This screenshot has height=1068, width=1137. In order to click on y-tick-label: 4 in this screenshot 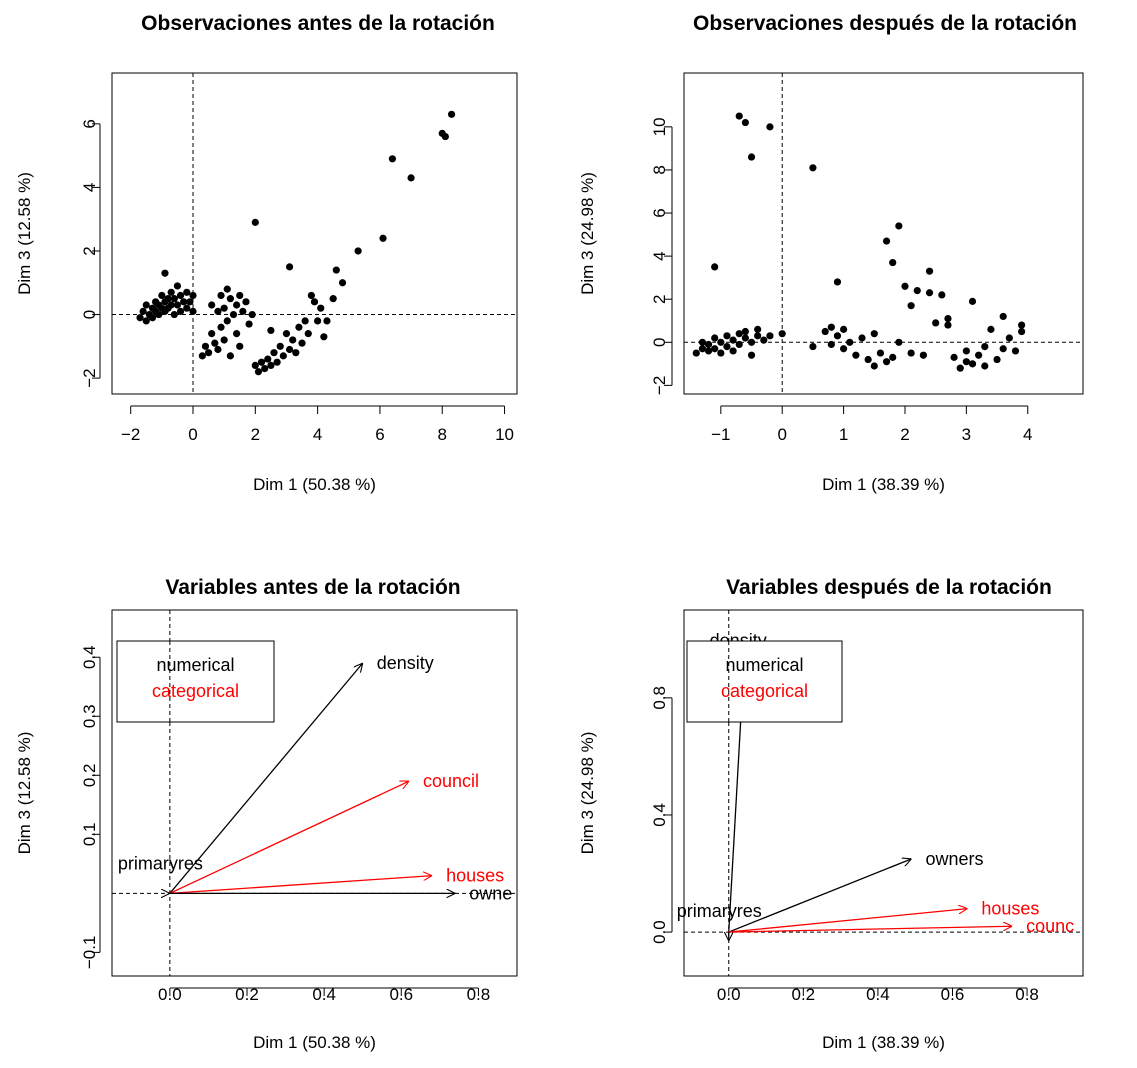, I will do `click(659, 255)`.